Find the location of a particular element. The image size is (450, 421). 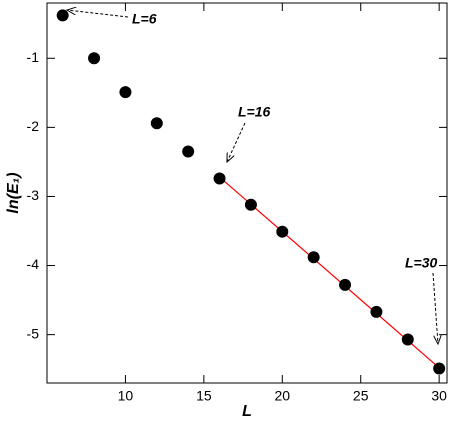

x-tick-label: 25 is located at coordinates (361, 396).